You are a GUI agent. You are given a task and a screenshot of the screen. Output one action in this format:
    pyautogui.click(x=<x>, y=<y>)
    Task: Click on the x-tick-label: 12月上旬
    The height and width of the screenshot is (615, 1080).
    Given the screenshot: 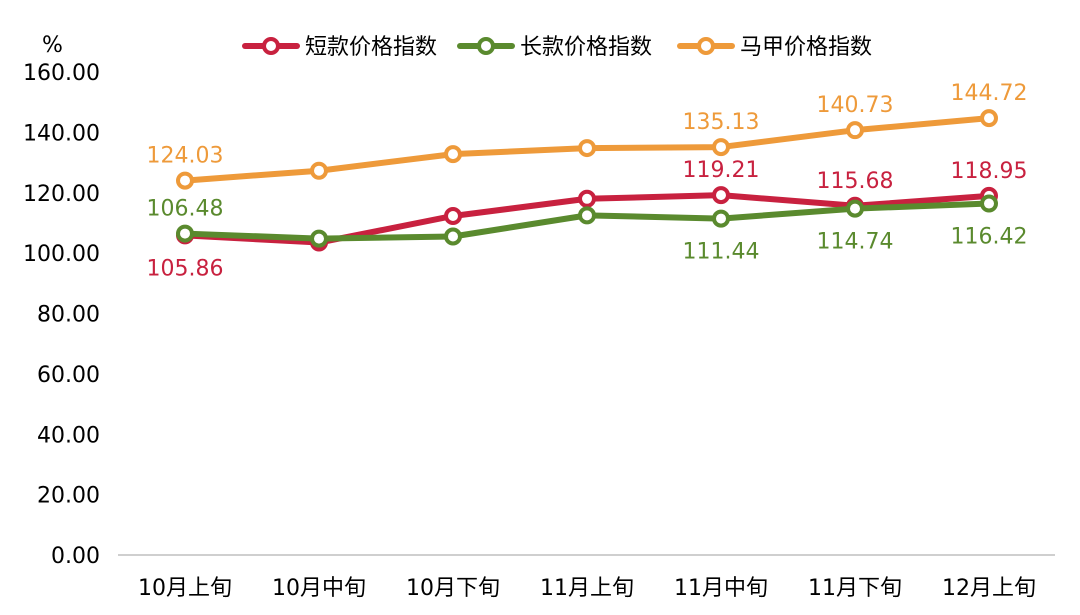 What is the action you would take?
    pyautogui.click(x=989, y=588)
    